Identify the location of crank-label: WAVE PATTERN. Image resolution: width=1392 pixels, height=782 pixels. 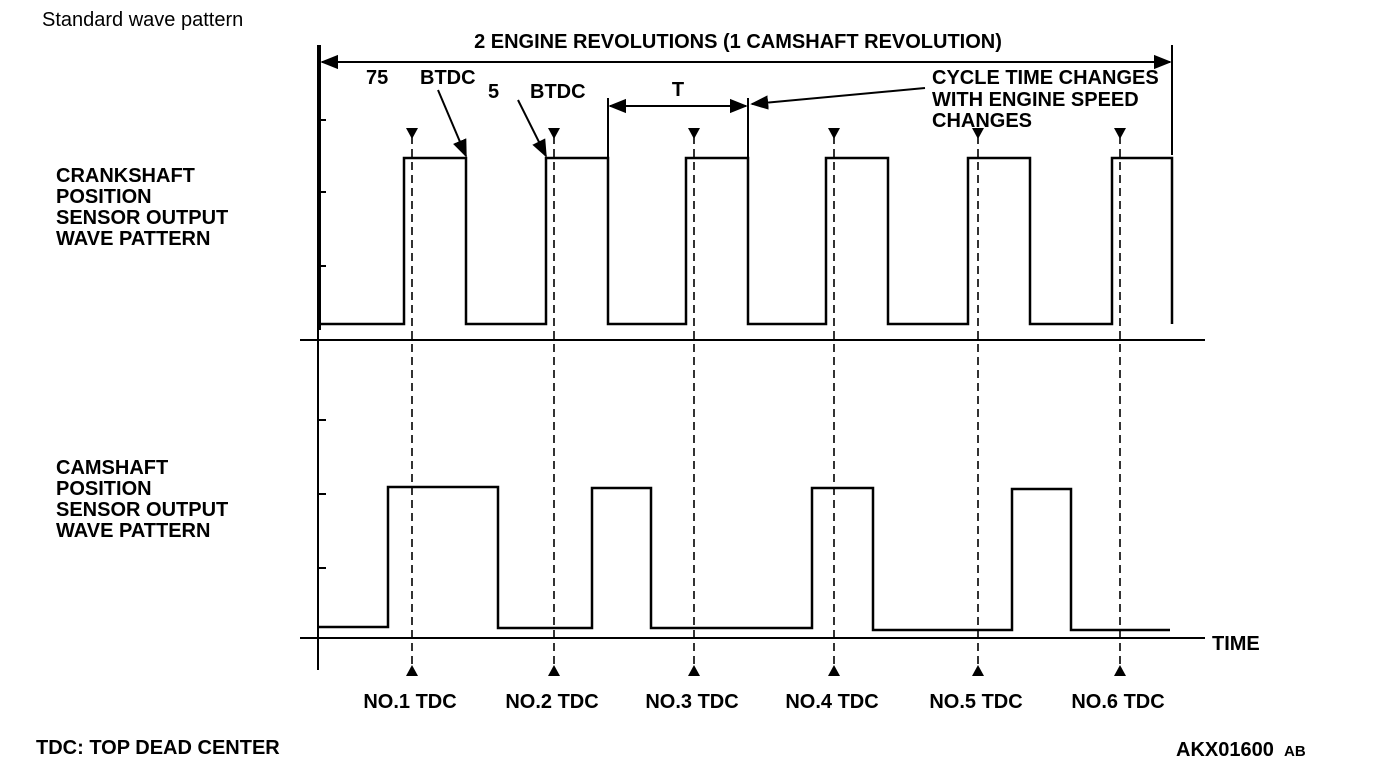
(133, 239).